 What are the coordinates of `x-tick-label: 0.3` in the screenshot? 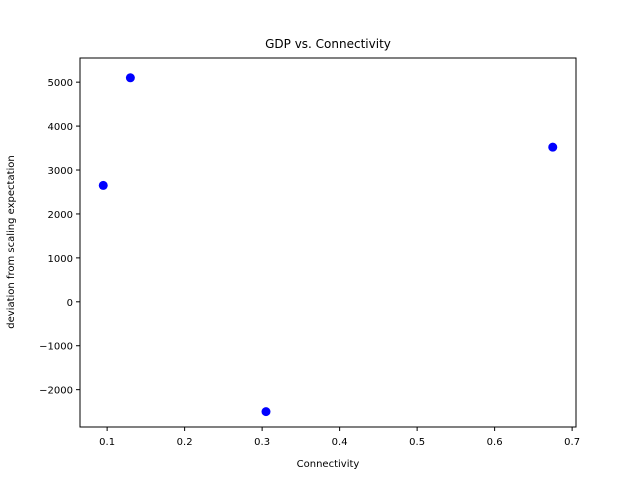 It's located at (262, 442).